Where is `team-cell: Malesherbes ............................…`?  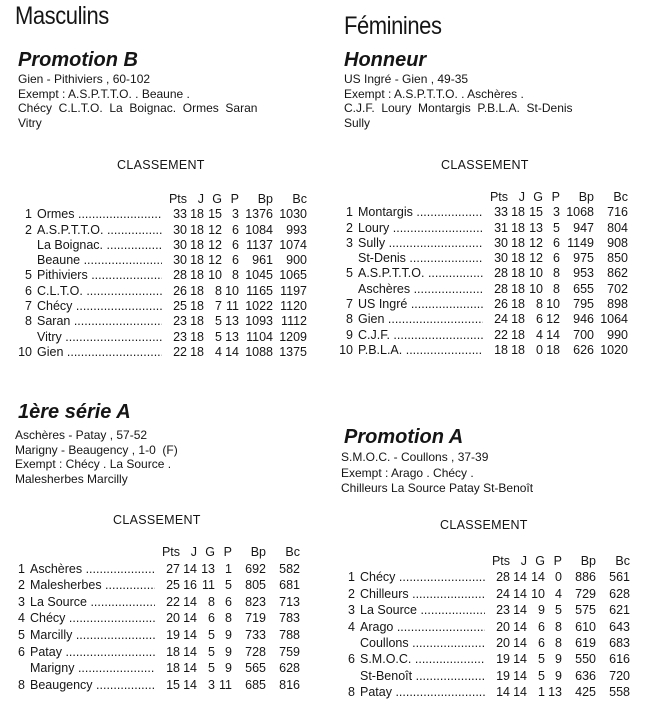 team-cell: Malesherbes ............................… is located at coordinates (90, 585).